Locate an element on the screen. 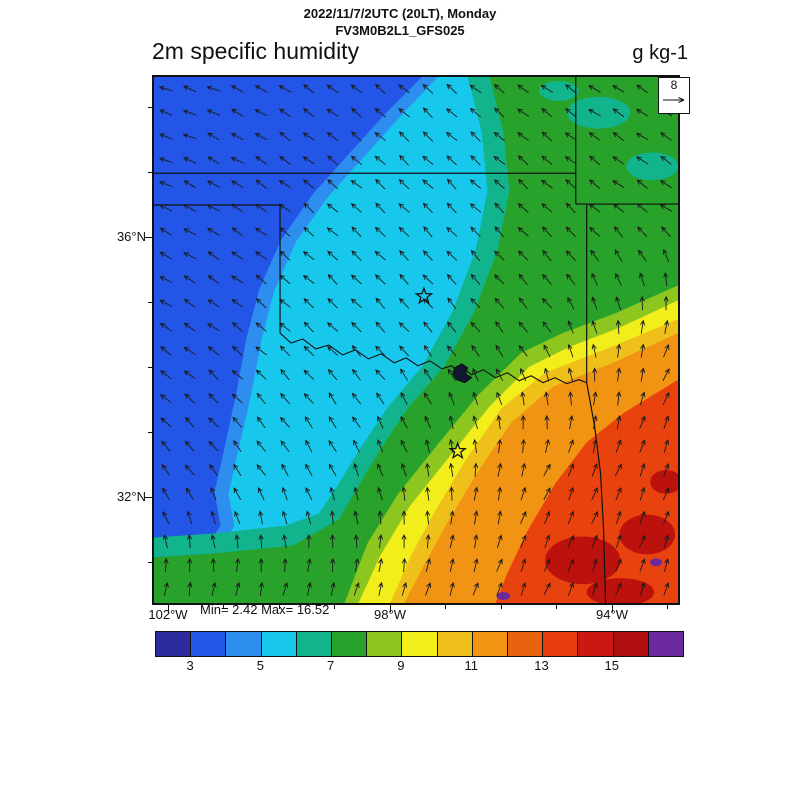  lon-label: 94°W is located at coordinates (612, 614).